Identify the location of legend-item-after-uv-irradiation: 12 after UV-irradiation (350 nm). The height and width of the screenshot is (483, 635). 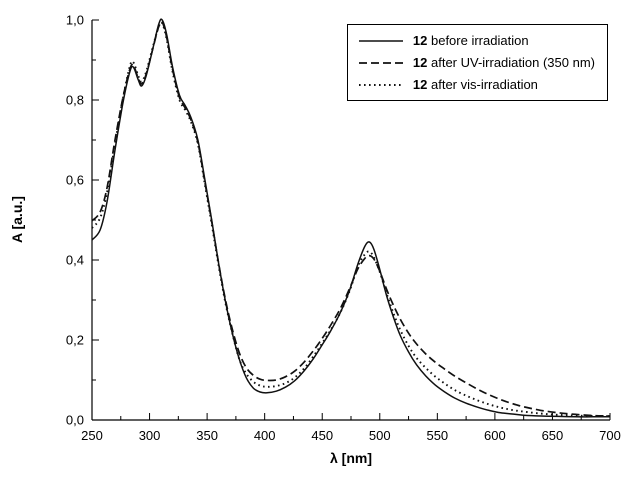
(476, 62).